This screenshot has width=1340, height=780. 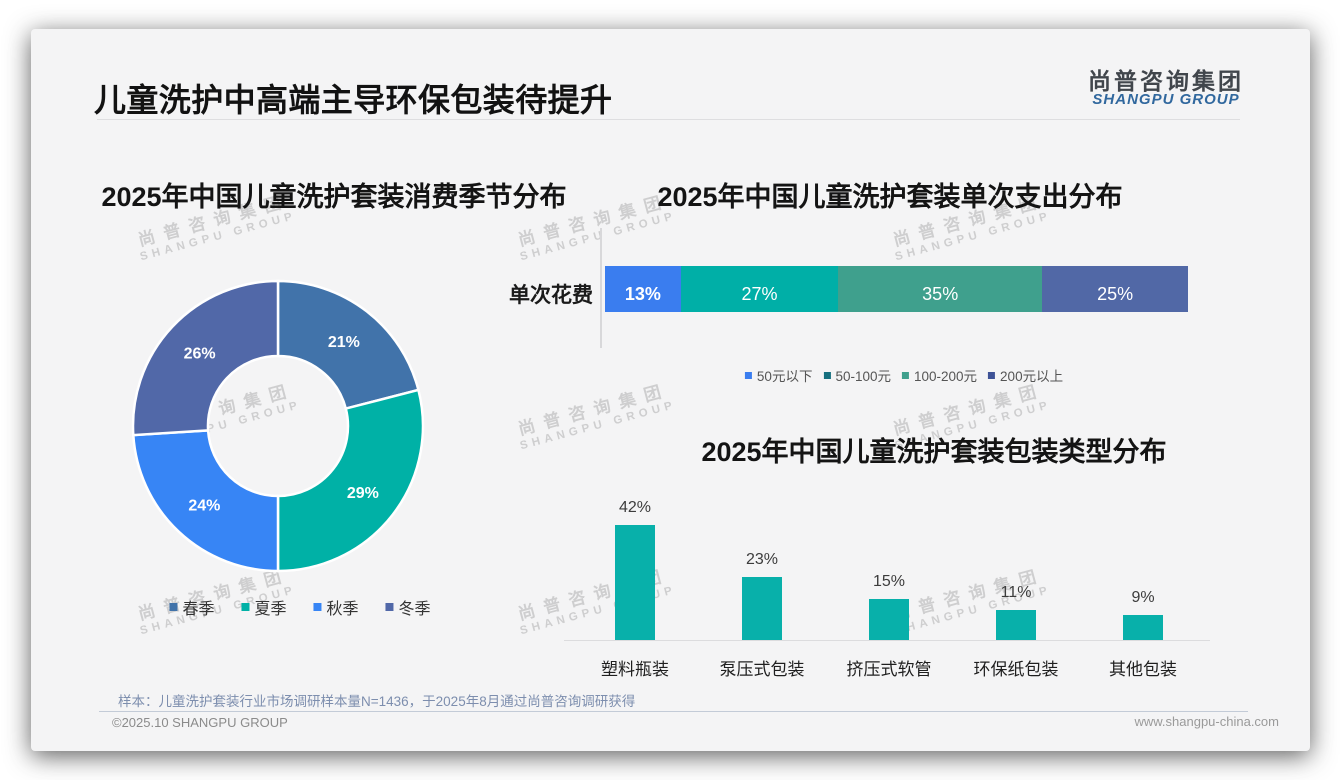 What do you see at coordinates (362, 492) in the screenshot?
I see `svg-text: 29%` at bounding box center [362, 492].